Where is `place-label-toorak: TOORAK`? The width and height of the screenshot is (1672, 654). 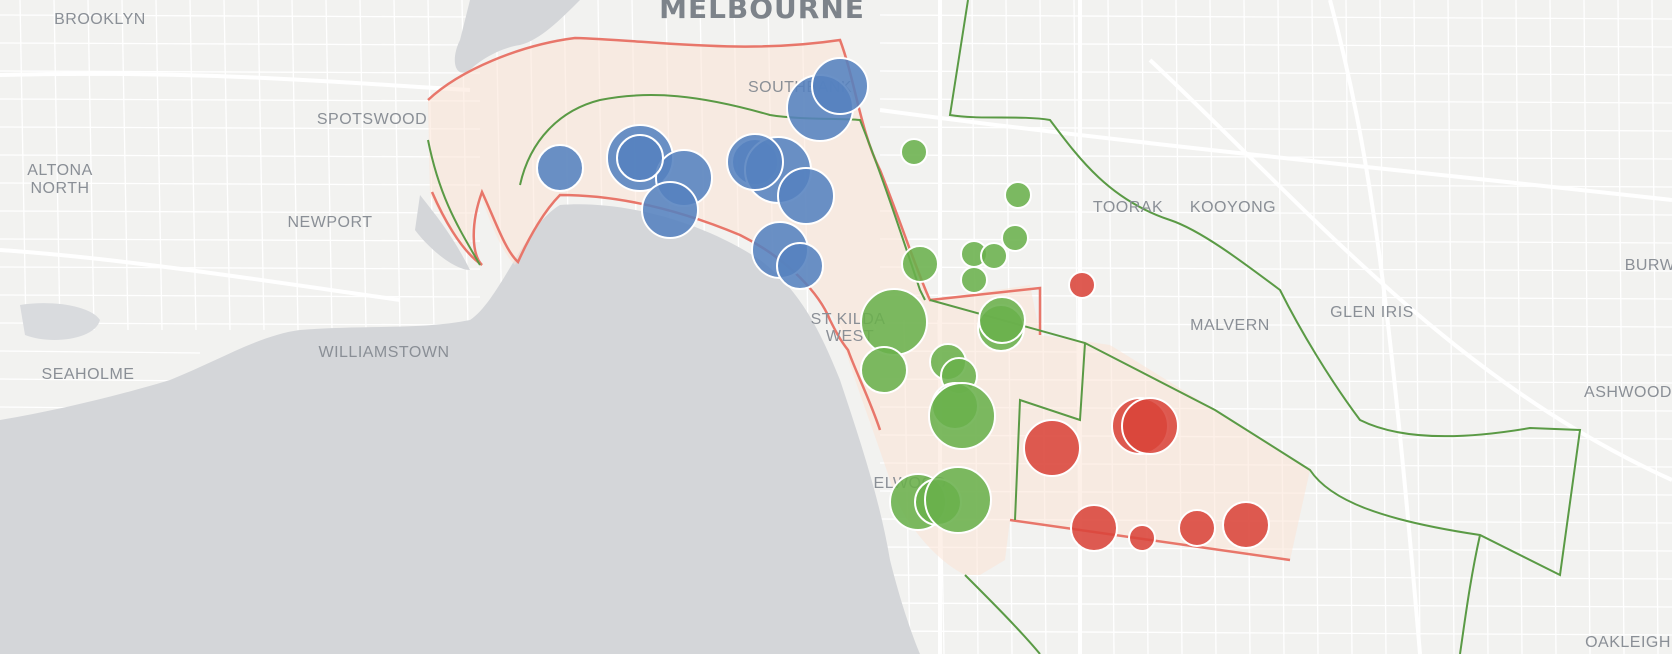
place-label-toorak: TOORAK is located at coordinates (1128, 207).